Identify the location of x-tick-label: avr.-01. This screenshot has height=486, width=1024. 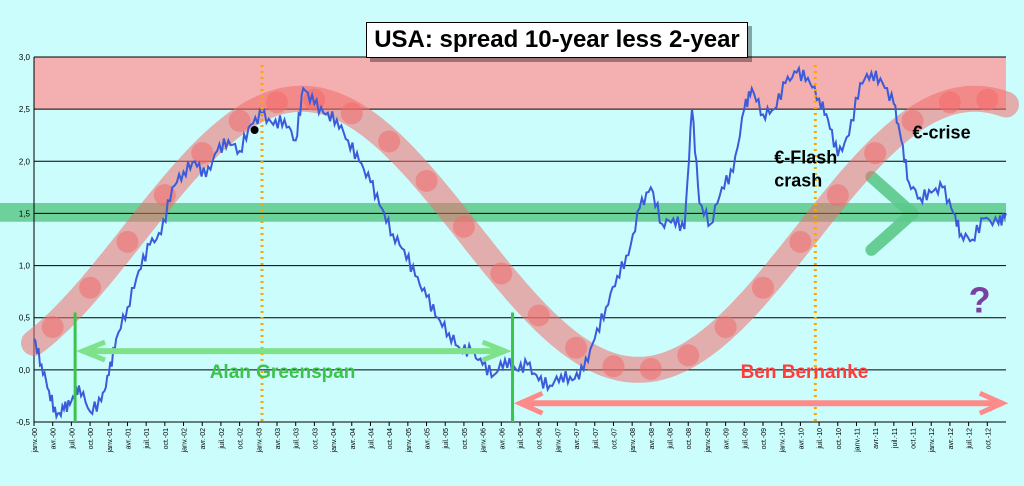
(128, 439).